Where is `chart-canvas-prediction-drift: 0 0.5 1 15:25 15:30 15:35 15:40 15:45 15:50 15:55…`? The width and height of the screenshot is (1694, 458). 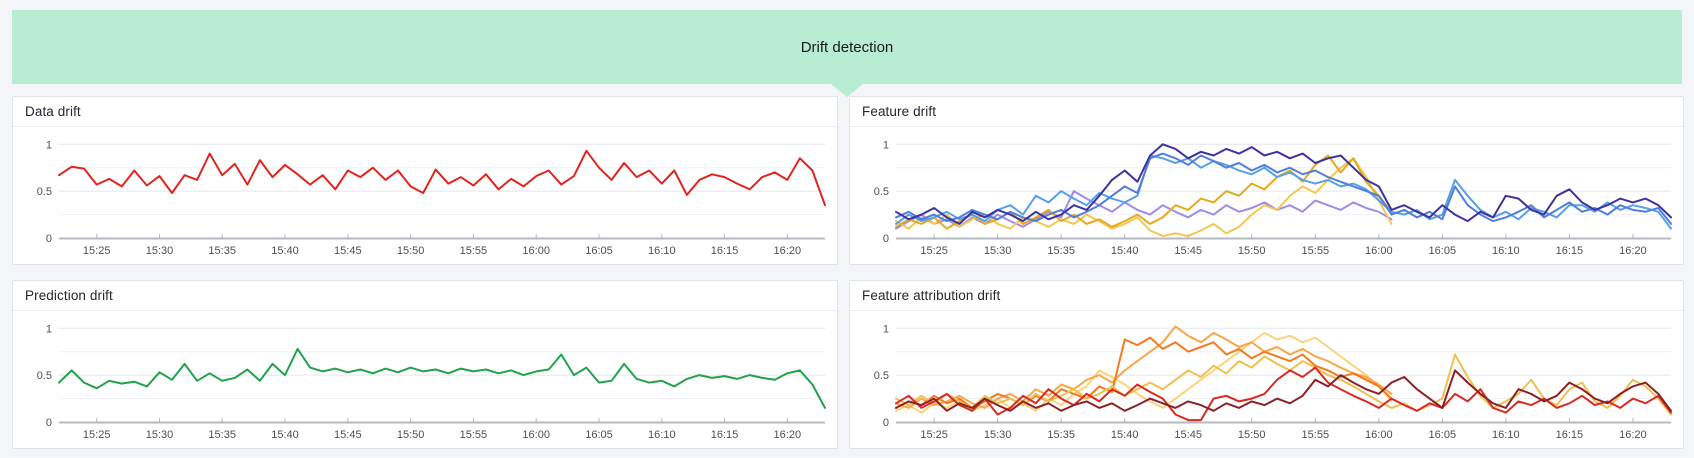 chart-canvas-prediction-drift: 0 0.5 1 15:25 15:30 15:35 15:40 15:45 15:50 15:55… is located at coordinates (425, 379).